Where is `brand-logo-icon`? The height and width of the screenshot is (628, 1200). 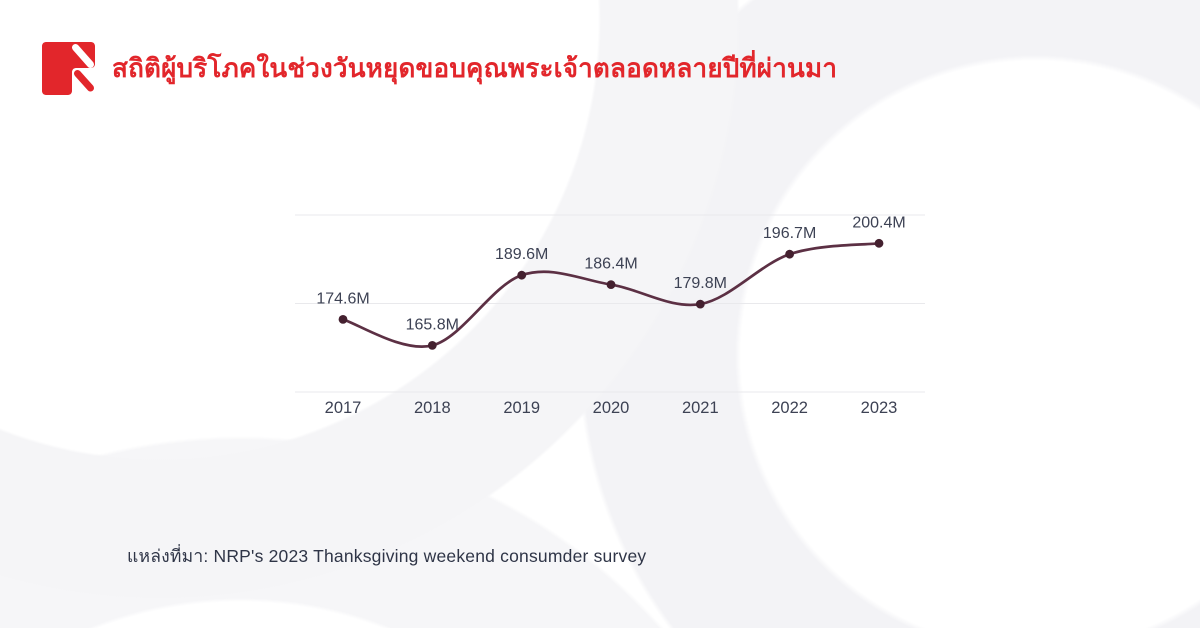 brand-logo-icon is located at coordinates (68, 68).